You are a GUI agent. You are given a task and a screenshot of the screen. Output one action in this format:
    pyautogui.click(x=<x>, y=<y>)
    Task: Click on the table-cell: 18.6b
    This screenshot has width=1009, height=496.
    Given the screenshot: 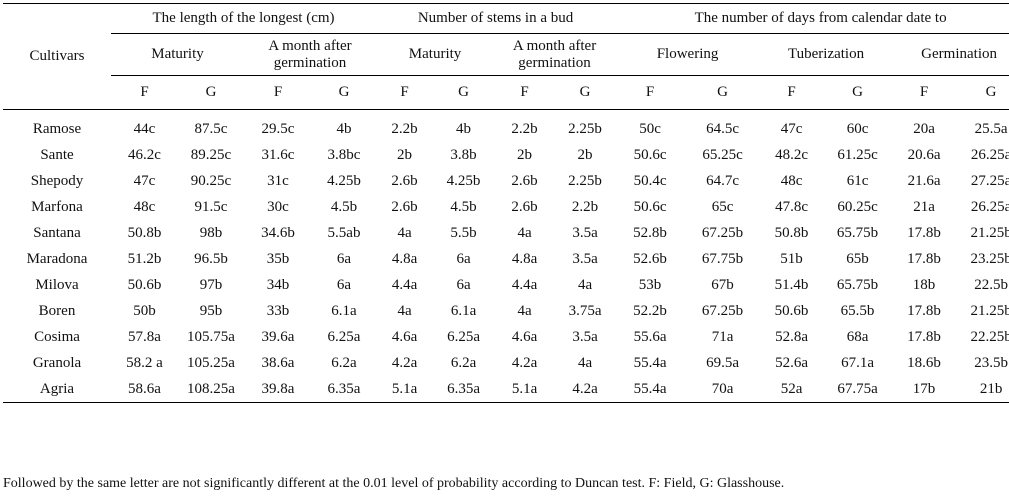 What is the action you would take?
    pyautogui.click(x=924, y=362)
    